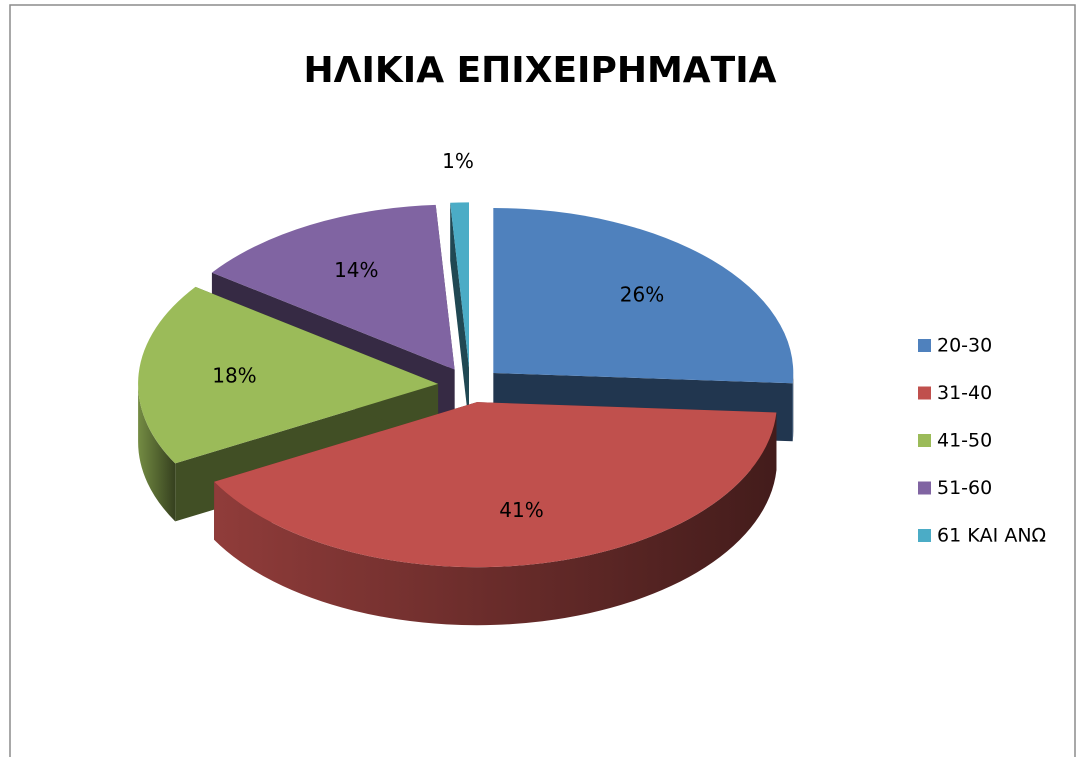 This screenshot has width=1080, height=757. I want to click on legend-label: 61 ΚΑΙ ΑΝΩ, so click(991, 536).